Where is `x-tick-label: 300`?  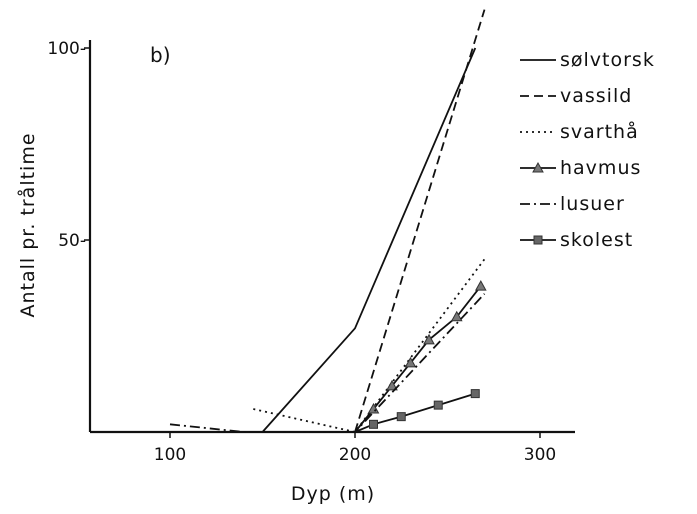 x-tick-label: 300 is located at coordinates (540, 455).